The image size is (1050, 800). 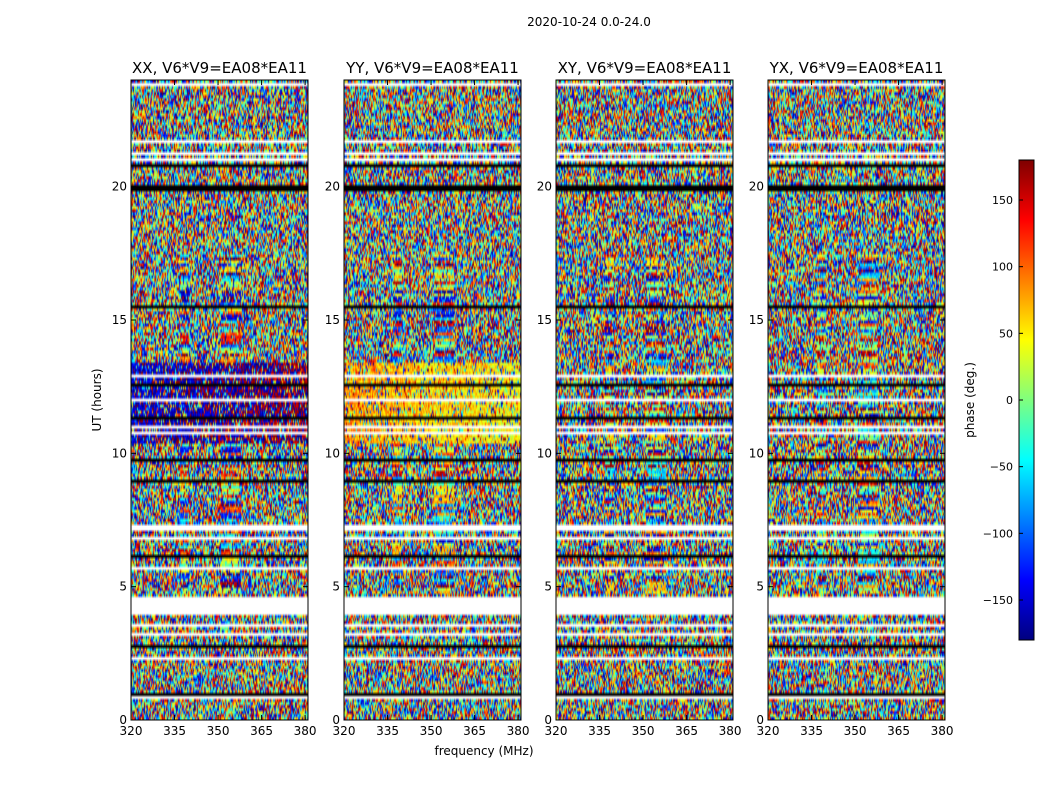 What do you see at coordinates (970, 400) in the screenshot?
I see `colorbar-label: phase (deg.)` at bounding box center [970, 400].